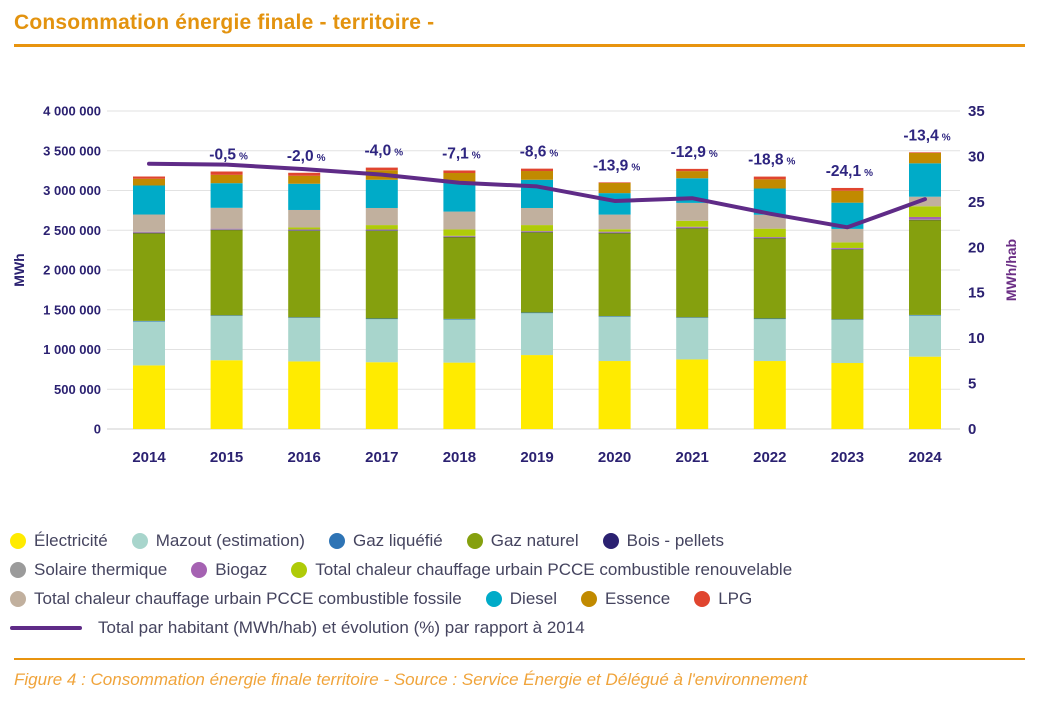  I want to click on pct-change-label: -0,5%, so click(228, 154).